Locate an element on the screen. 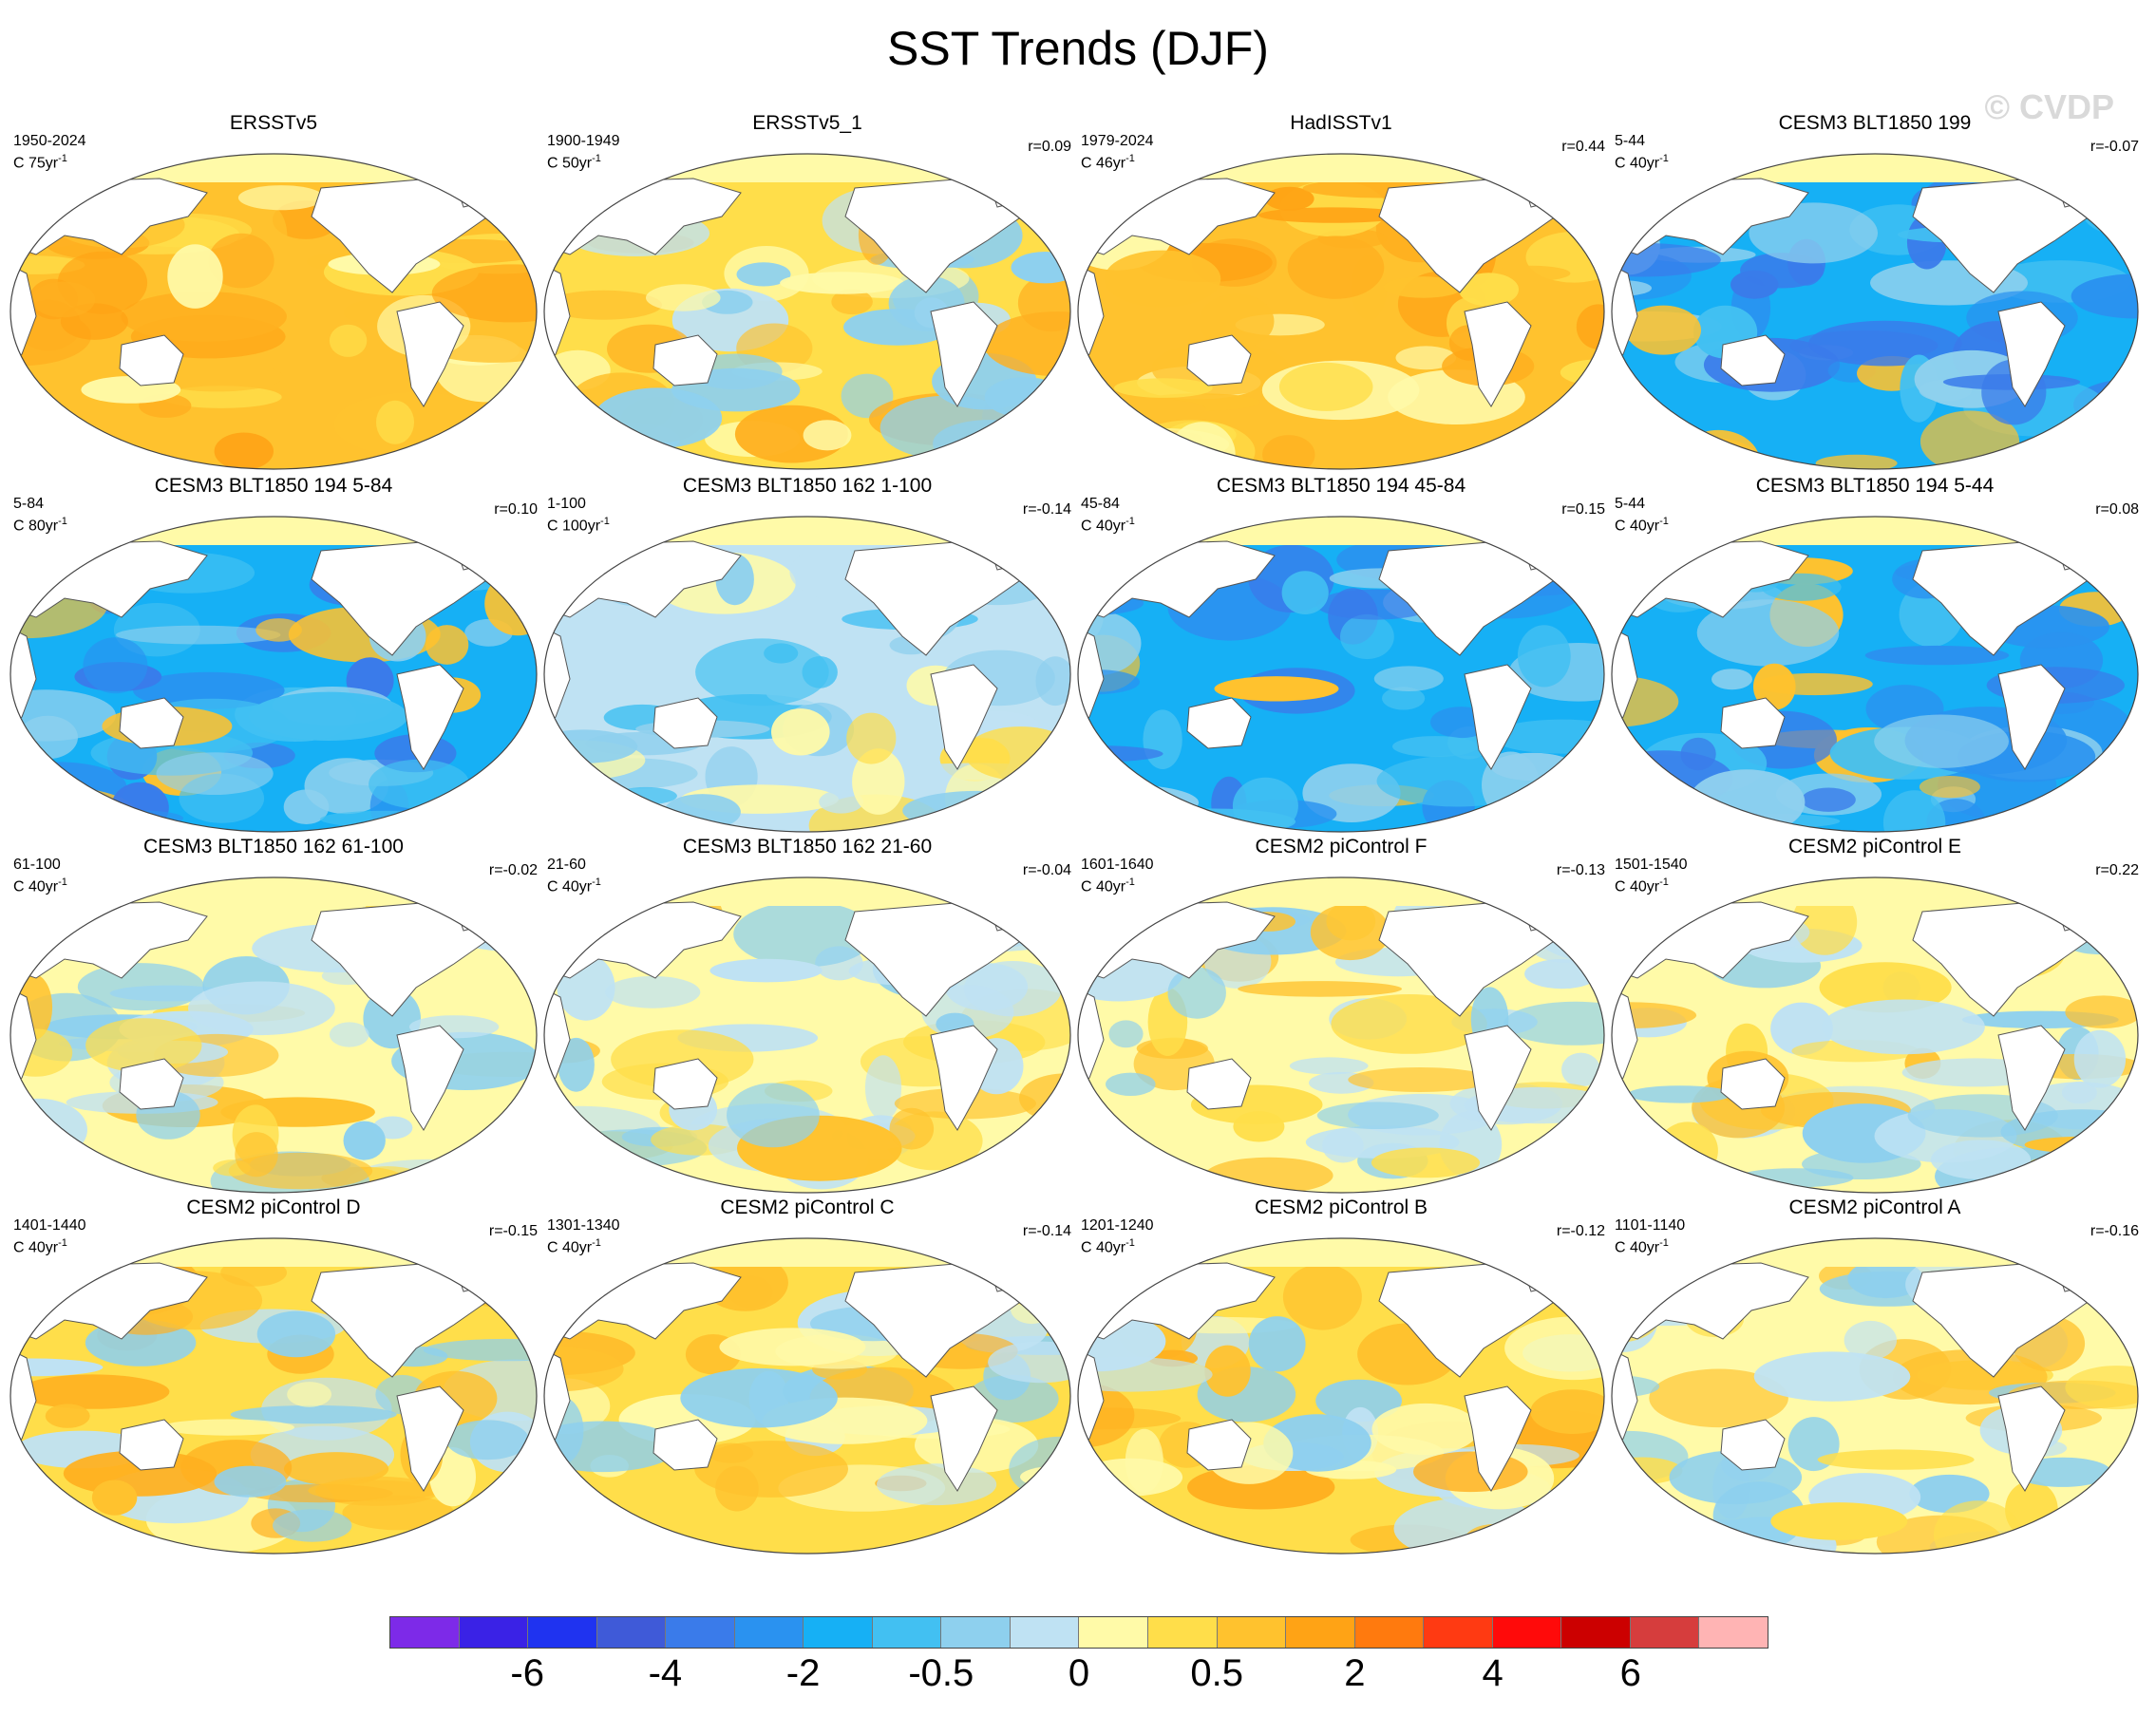  pattern-correlation: r=0.15 is located at coordinates (1583, 509).